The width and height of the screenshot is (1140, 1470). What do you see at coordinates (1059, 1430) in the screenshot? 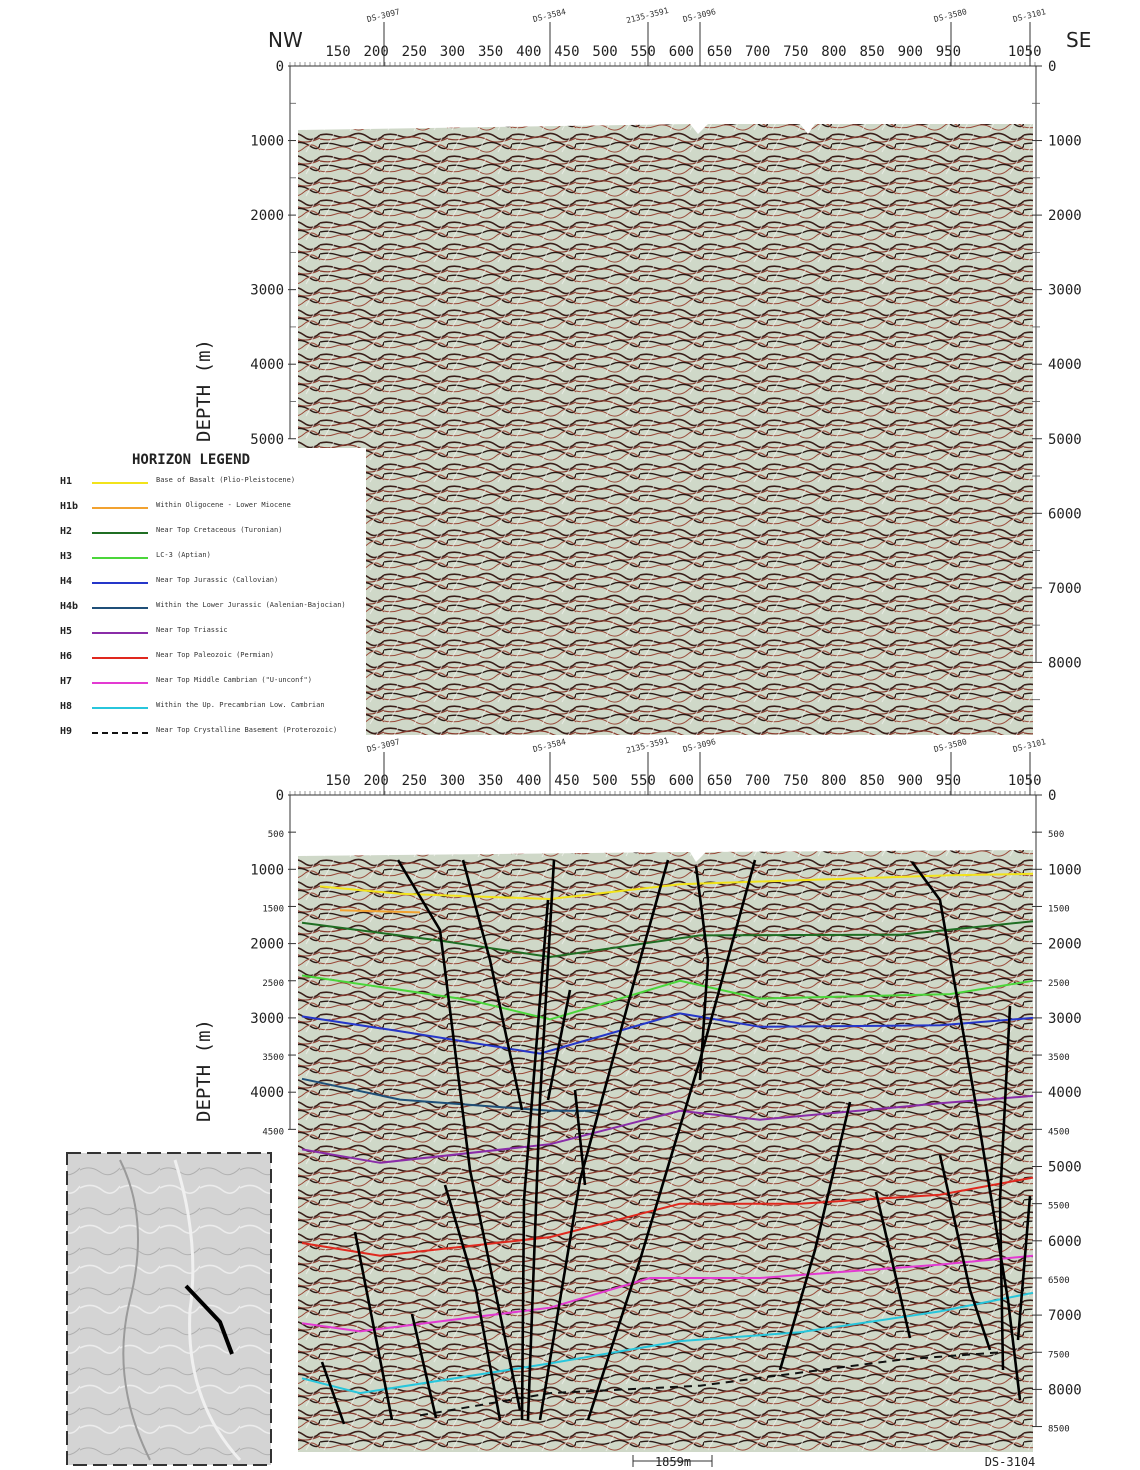
I see `depth-tick-label: 8500` at bounding box center [1059, 1430].